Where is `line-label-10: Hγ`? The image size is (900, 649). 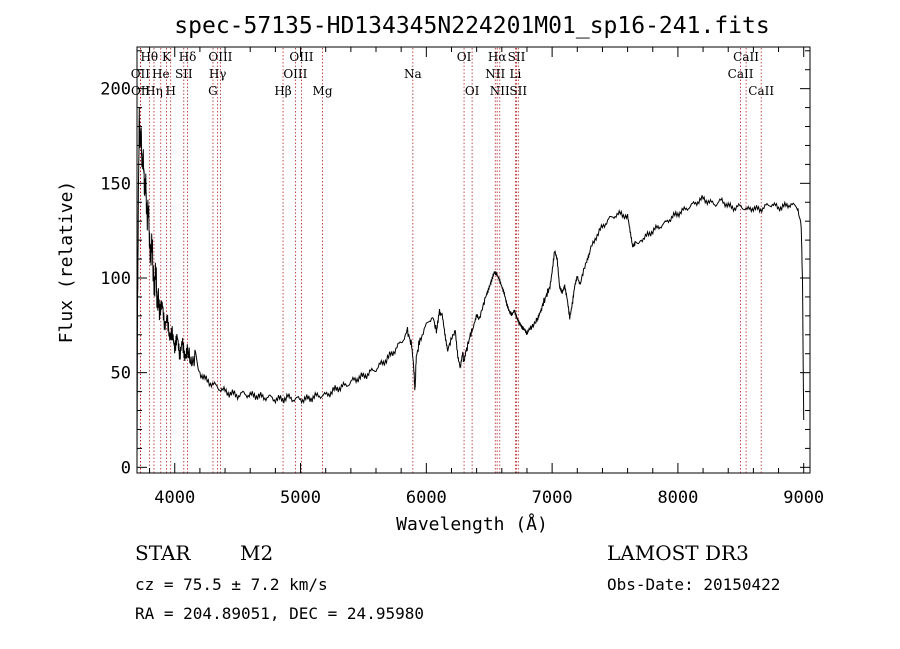 line-label-10: Hγ is located at coordinates (218, 74).